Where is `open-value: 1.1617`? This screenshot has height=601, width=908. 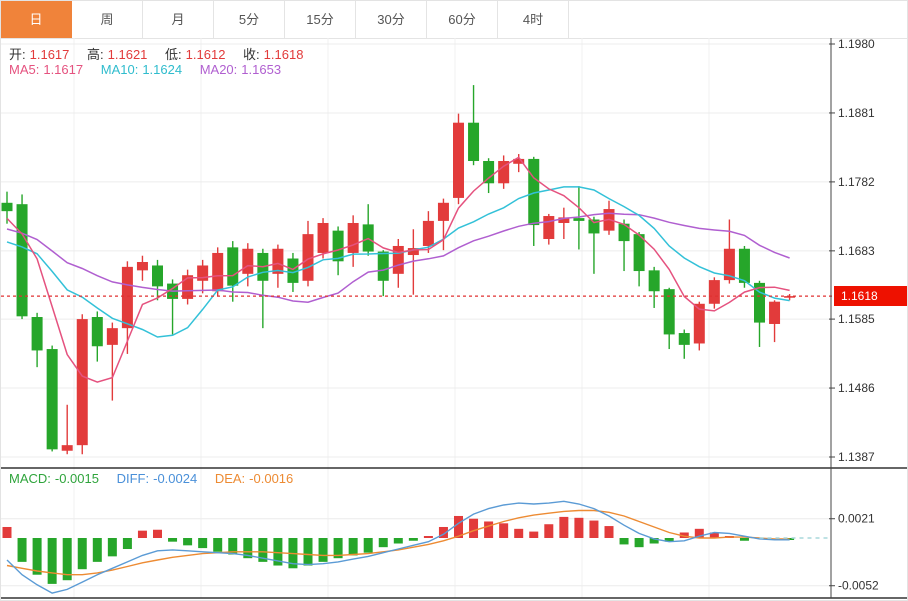
open-value: 1.1617 is located at coordinates (49, 54).